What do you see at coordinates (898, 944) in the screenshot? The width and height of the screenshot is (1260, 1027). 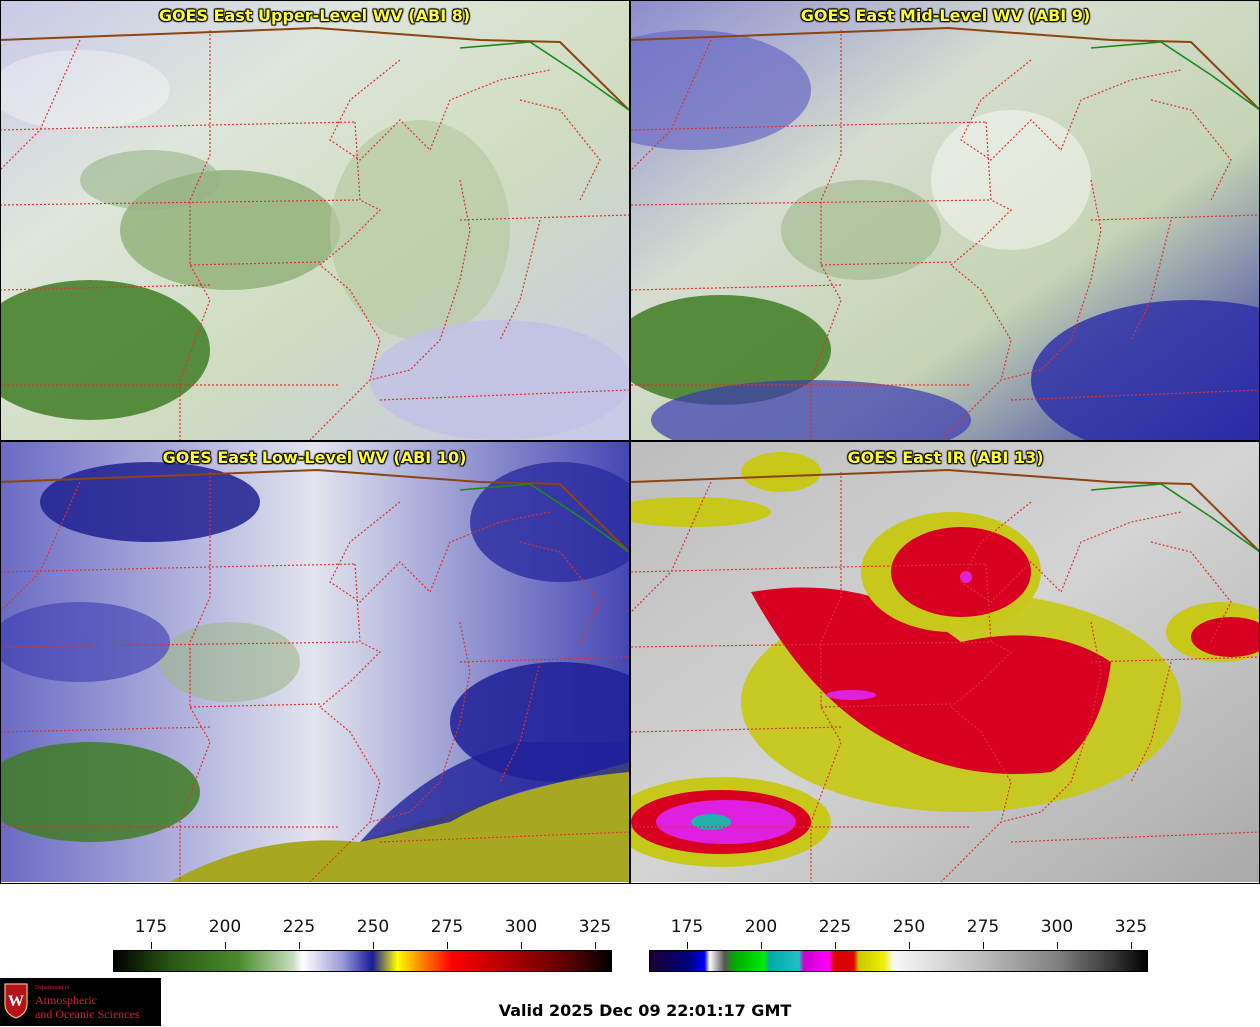 I see `ir-colorbar: 175 200 225 250 275 300 325` at bounding box center [898, 944].